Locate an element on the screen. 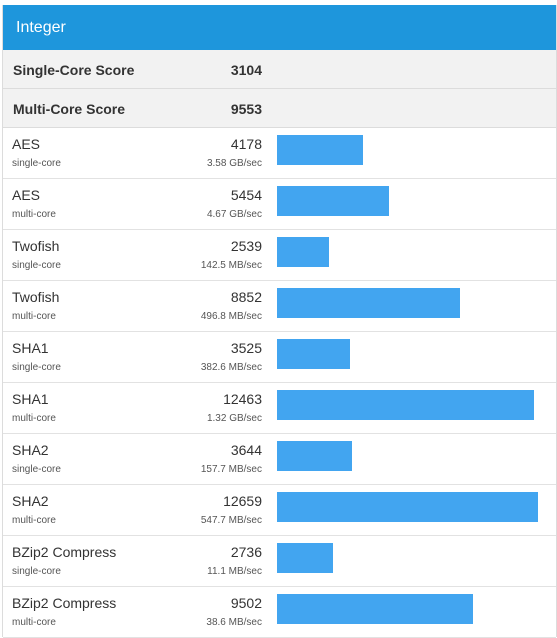 This screenshot has height=638, width=557. benchmark-throughput: 4.67 GB/sec is located at coordinates (234, 214).